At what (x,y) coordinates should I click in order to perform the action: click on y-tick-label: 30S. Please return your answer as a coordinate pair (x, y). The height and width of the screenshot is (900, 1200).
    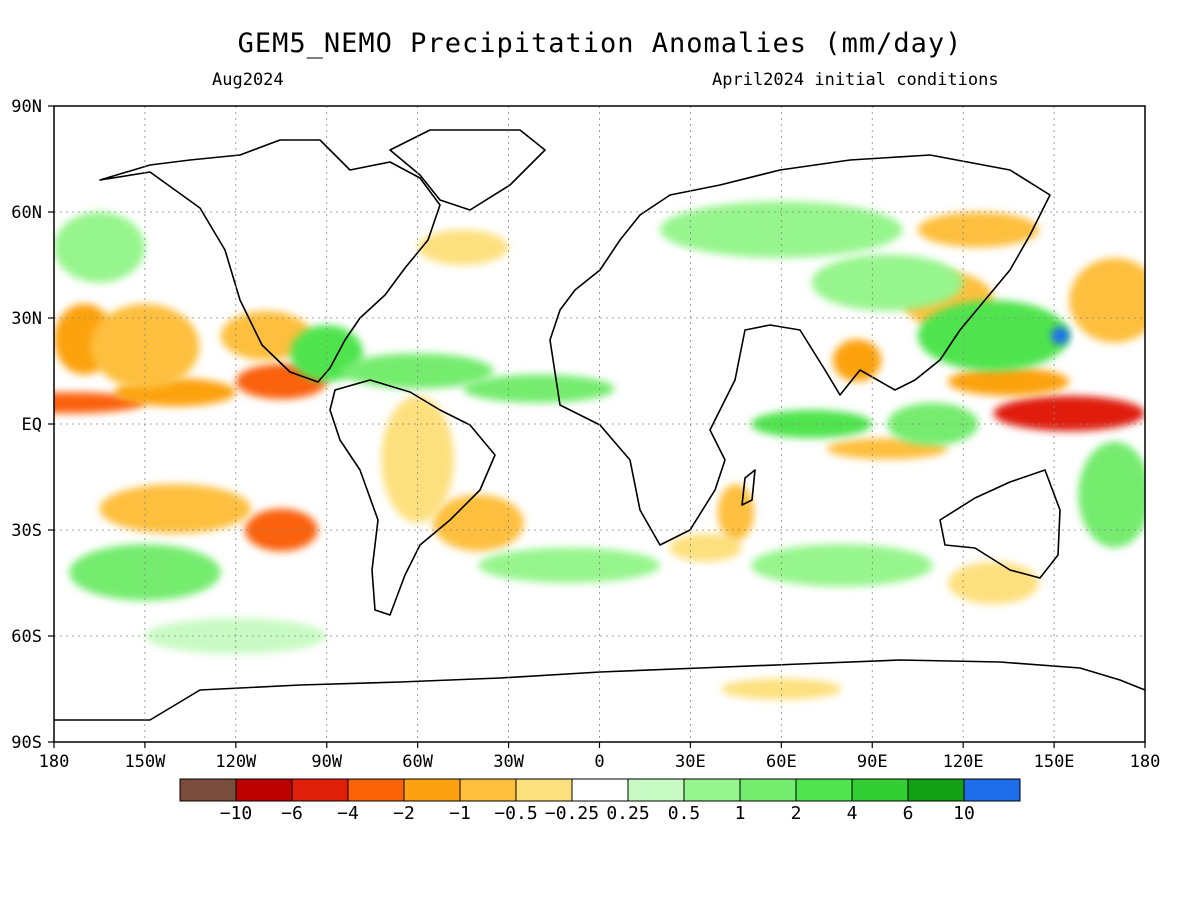
    Looking at the image, I should click on (26, 531).